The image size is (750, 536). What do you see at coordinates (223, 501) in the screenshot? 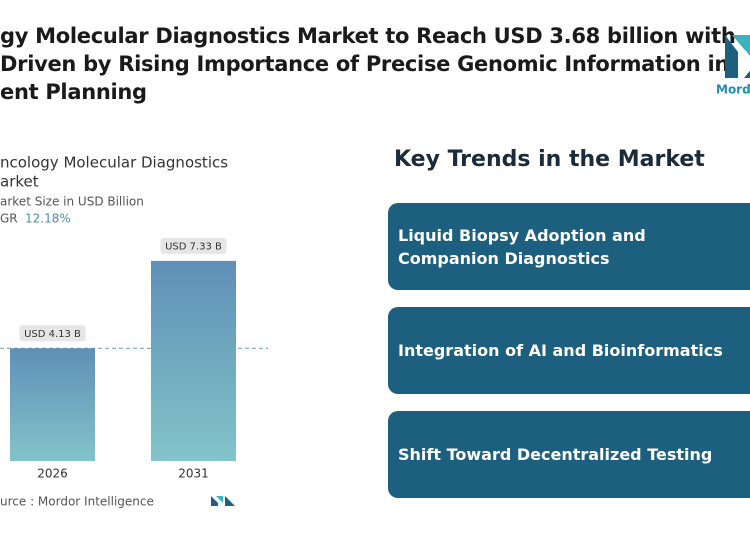
I see `small-logo` at bounding box center [223, 501].